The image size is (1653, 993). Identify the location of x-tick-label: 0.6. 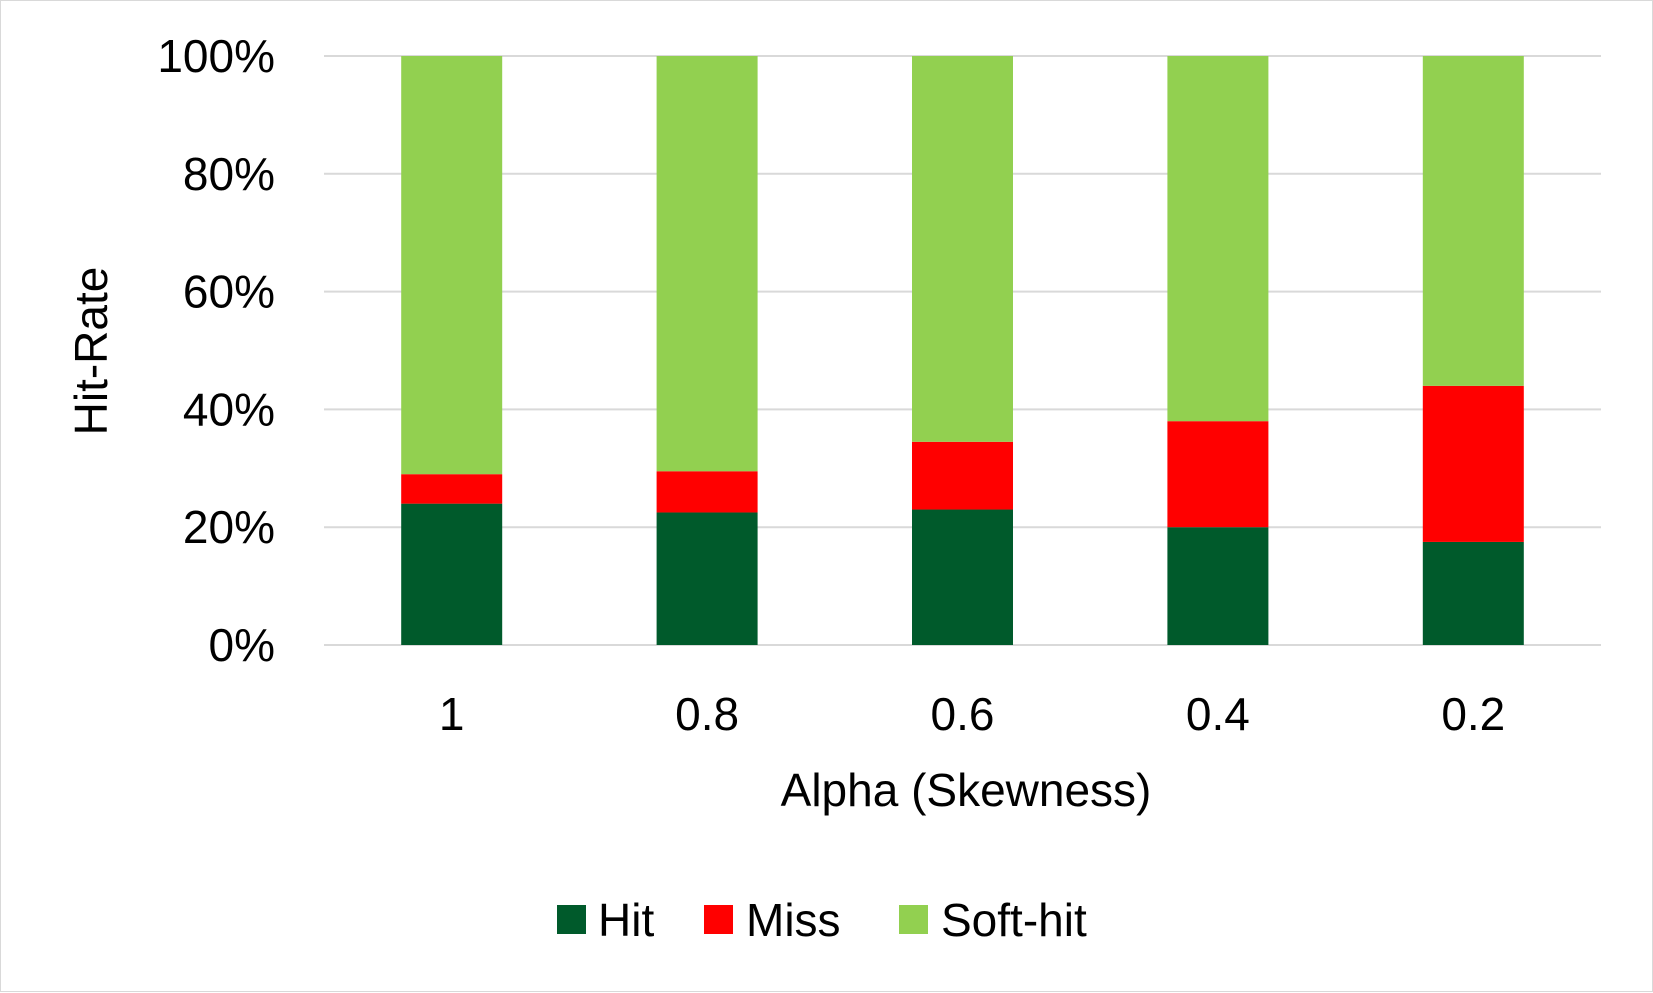
(963, 714).